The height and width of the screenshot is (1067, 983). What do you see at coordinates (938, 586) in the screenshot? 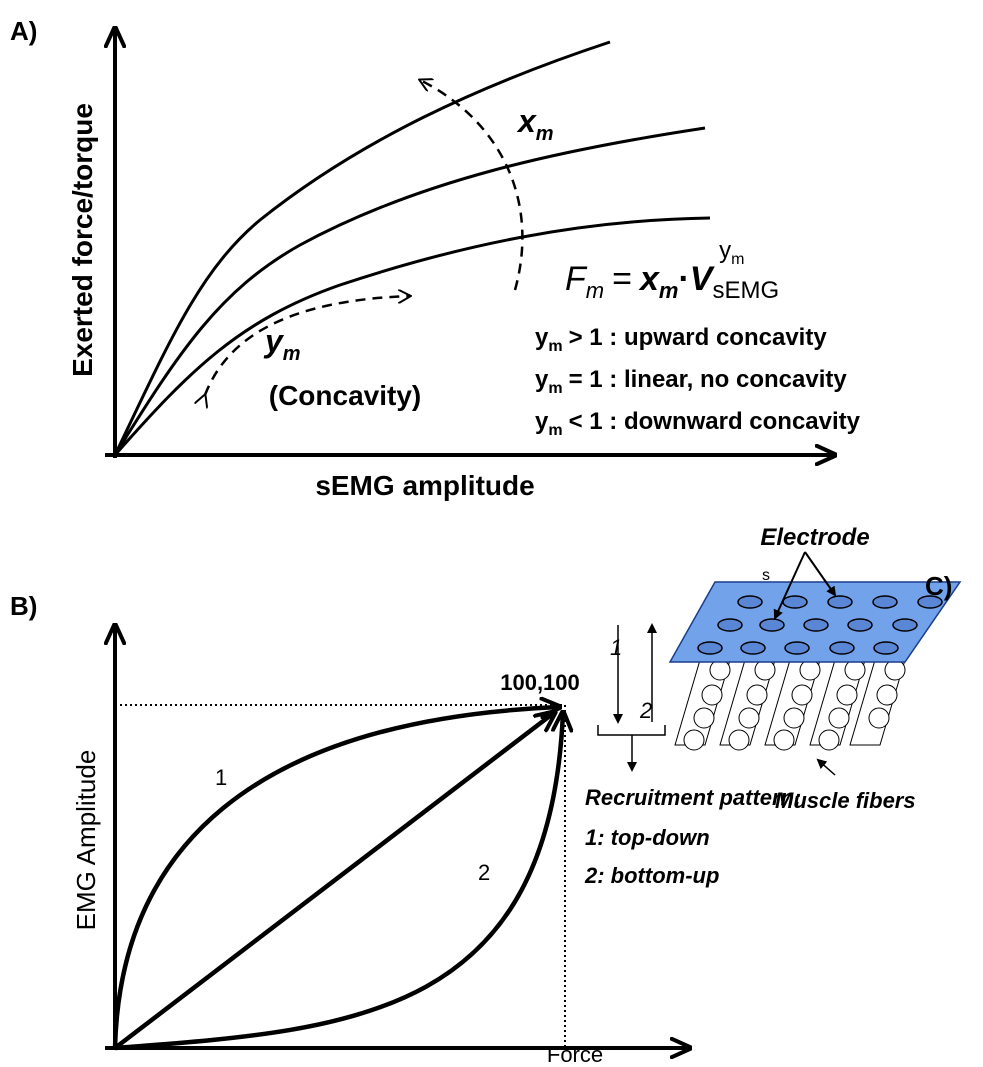
I see `panel-label: C)` at bounding box center [938, 586].